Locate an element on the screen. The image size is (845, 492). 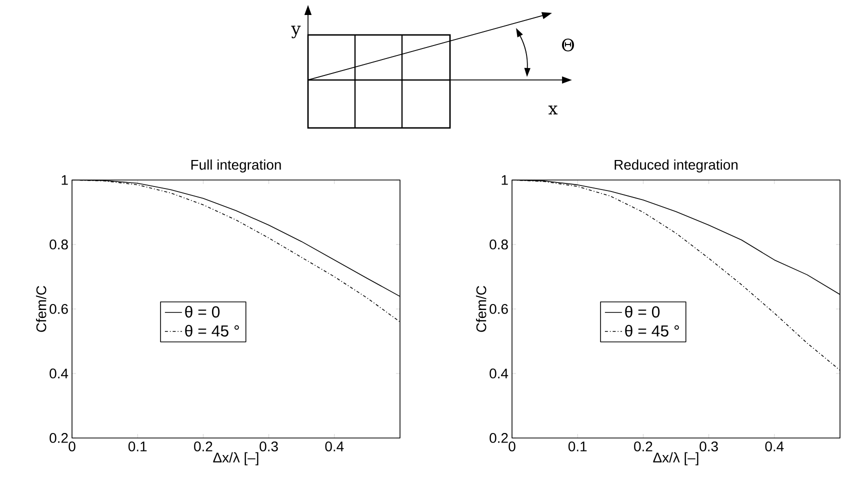
text: y is located at coordinates (296, 32).